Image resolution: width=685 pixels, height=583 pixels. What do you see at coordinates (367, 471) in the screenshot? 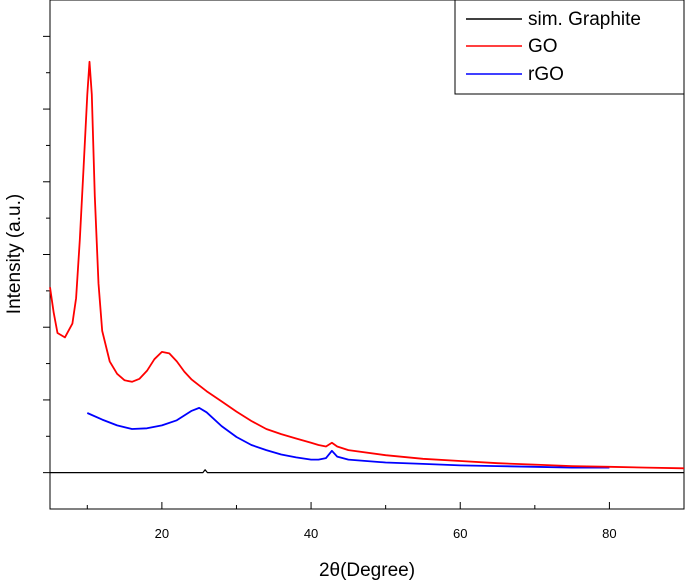
I see `series-line-sim-graphite` at bounding box center [367, 471].